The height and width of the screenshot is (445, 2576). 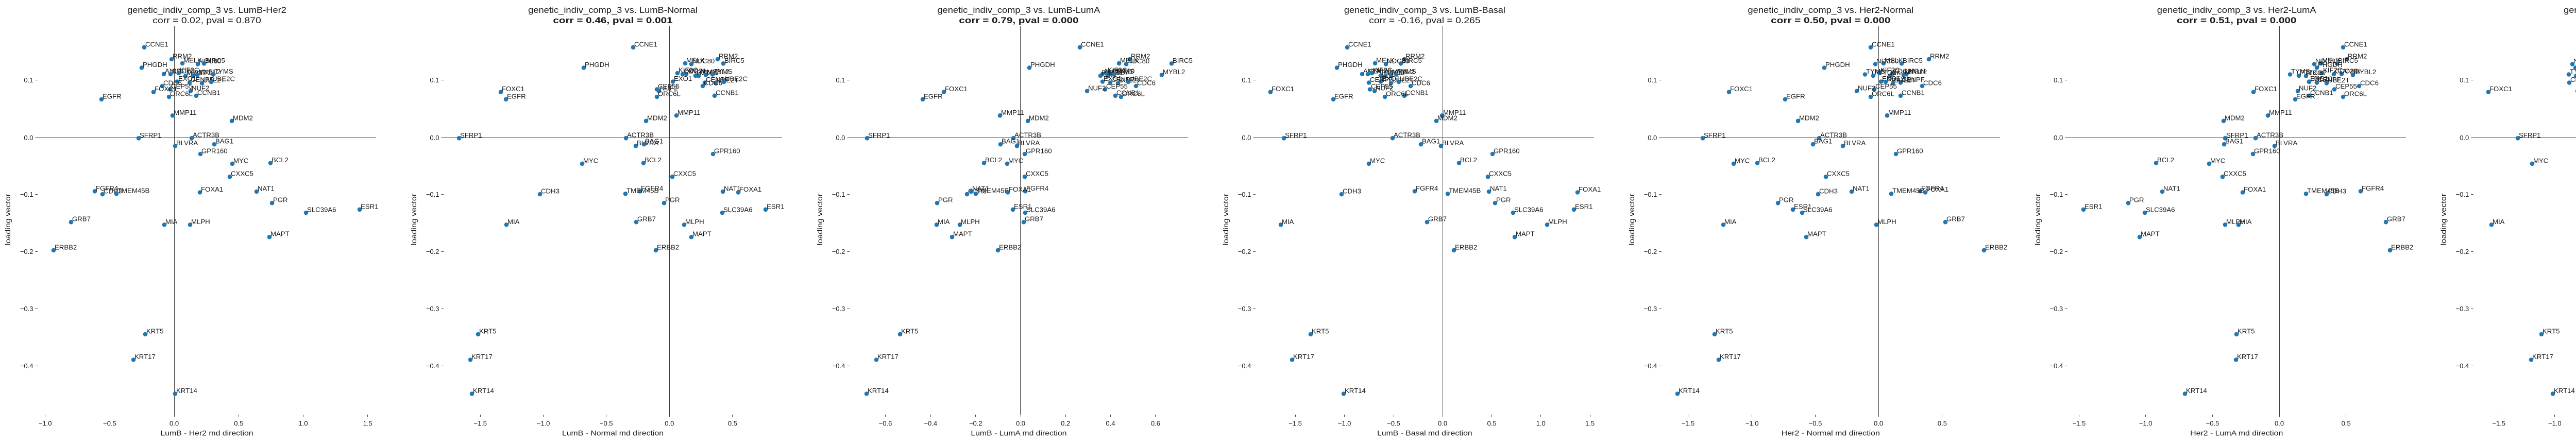 I want to click on svg-text: LumB - Basal md direction, so click(x=1424, y=433).